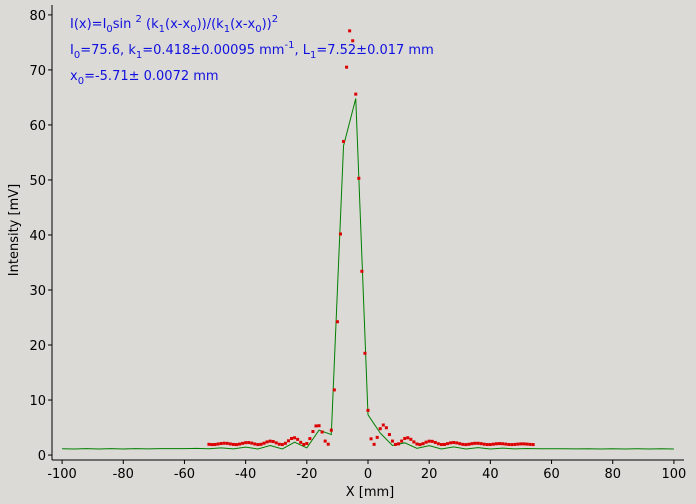 The height and width of the screenshot is (504, 696). Describe the element at coordinates (108, 50) in the screenshot. I see `annotation-part: =75.6, k` at that location.